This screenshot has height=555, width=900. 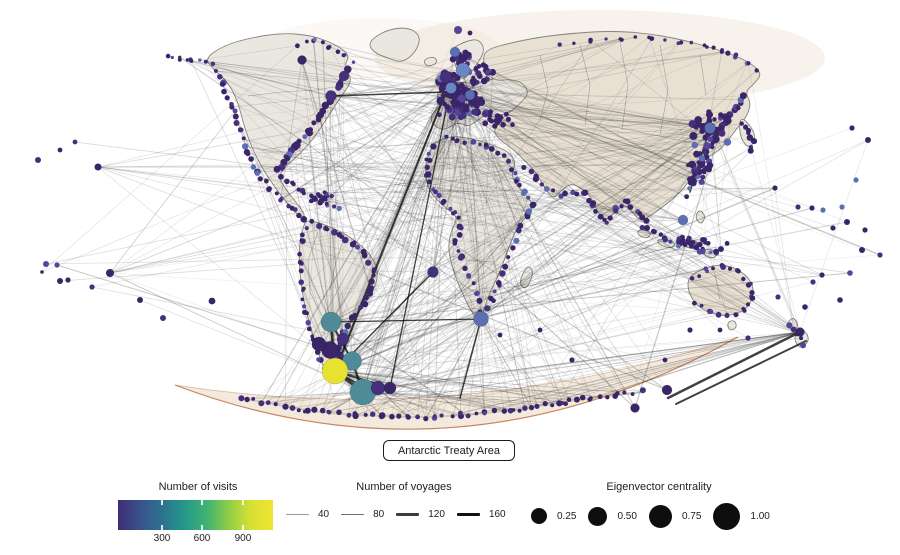 What do you see at coordinates (243, 538) in the screenshot?
I see `visits-tick-label: 900` at bounding box center [243, 538].